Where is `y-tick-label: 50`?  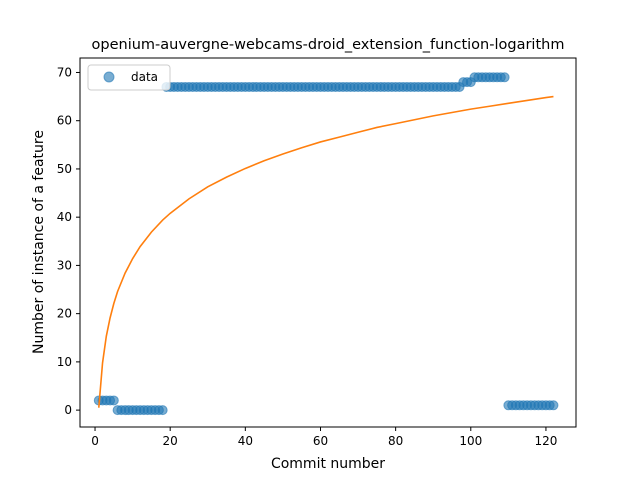 y-tick-label: 50 is located at coordinates (64, 169).